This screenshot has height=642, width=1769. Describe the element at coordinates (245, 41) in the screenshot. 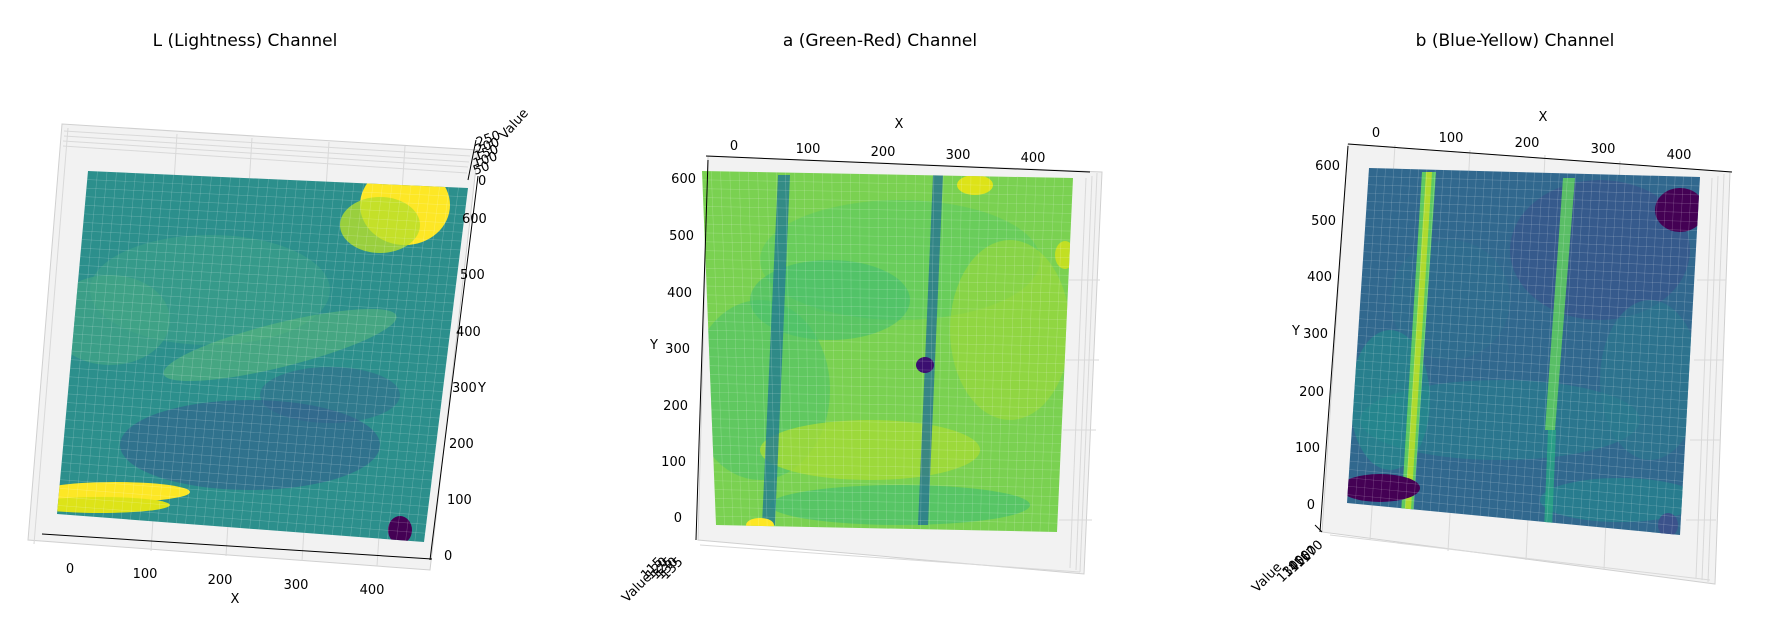

I see `chart-title: L (Lightness) Channel` at that location.